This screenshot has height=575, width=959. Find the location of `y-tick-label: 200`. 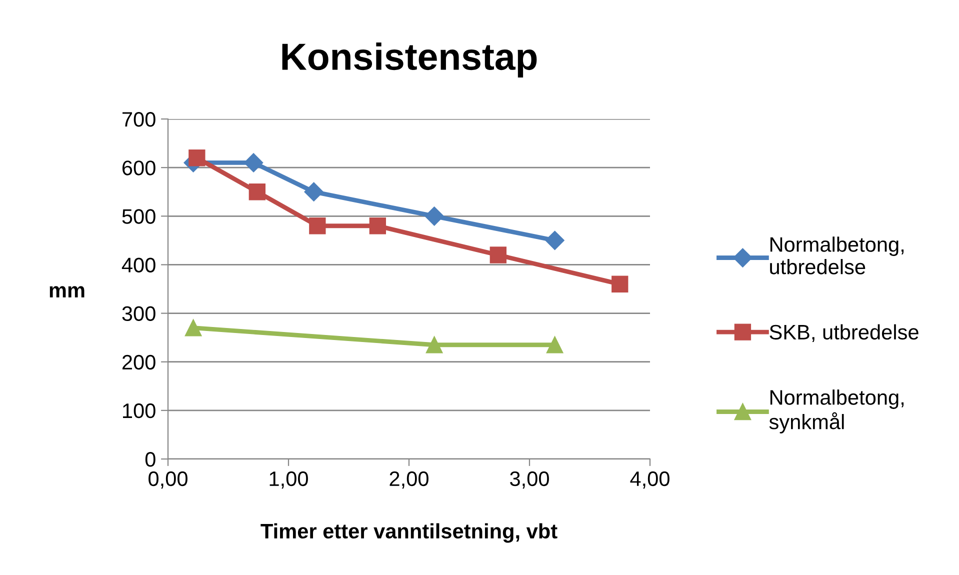

y-tick-label: 200 is located at coordinates (139, 362).